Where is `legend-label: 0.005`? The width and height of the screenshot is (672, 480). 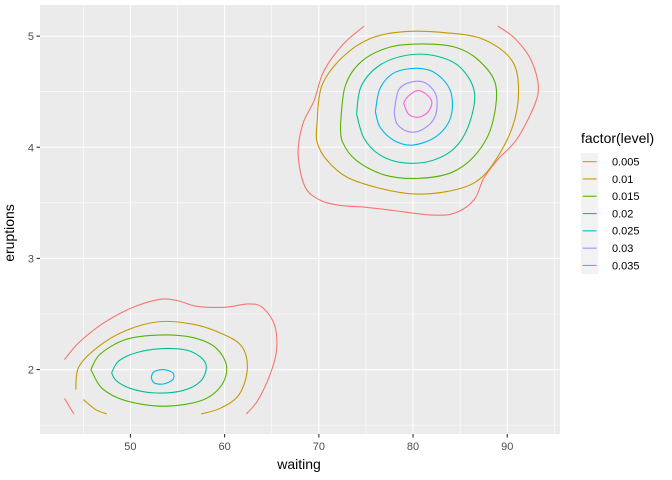 legend-label: 0.005 is located at coordinates (626, 163).